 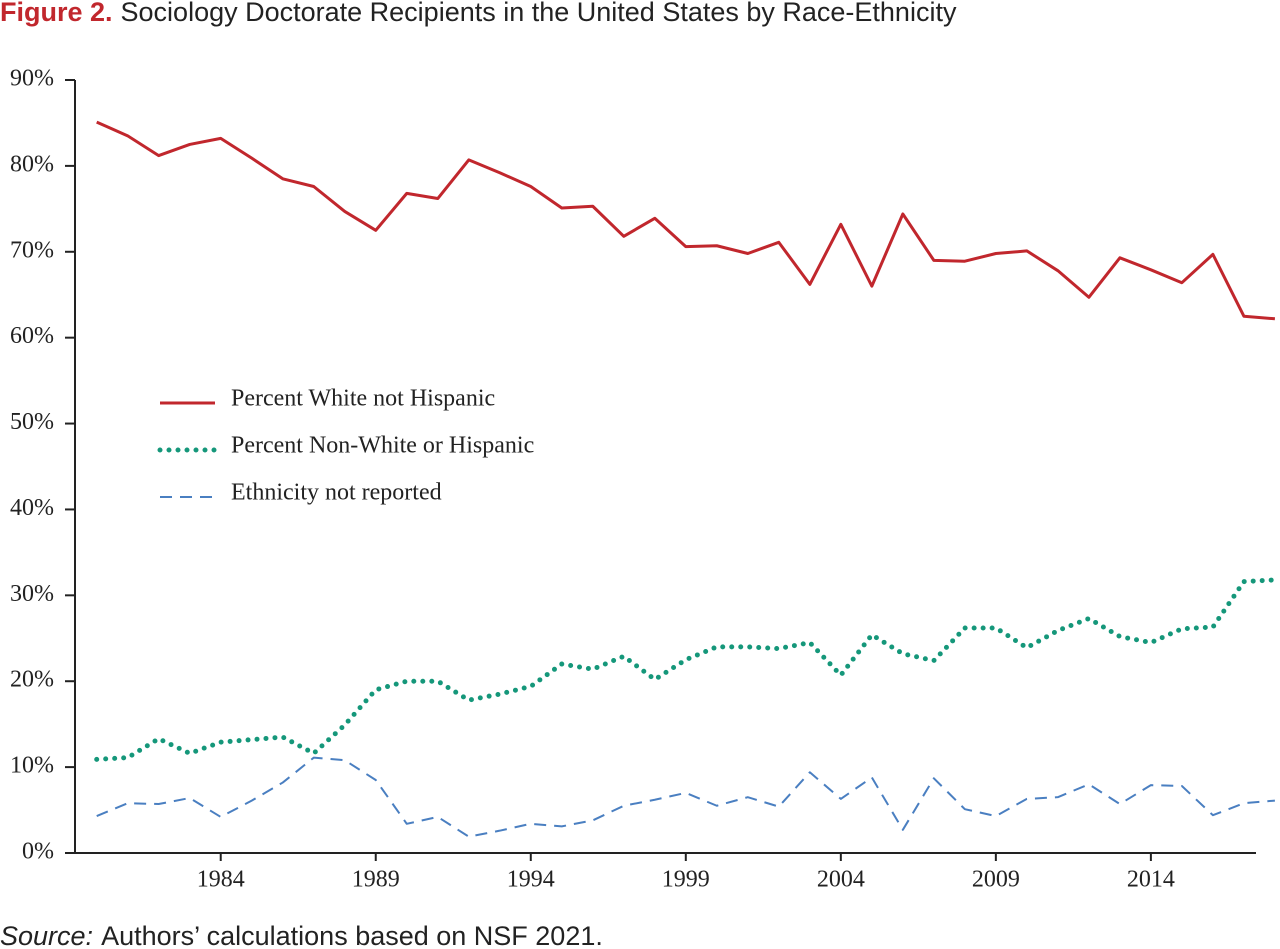 What do you see at coordinates (221, 880) in the screenshot?
I see `x-tick-label: 1984` at bounding box center [221, 880].